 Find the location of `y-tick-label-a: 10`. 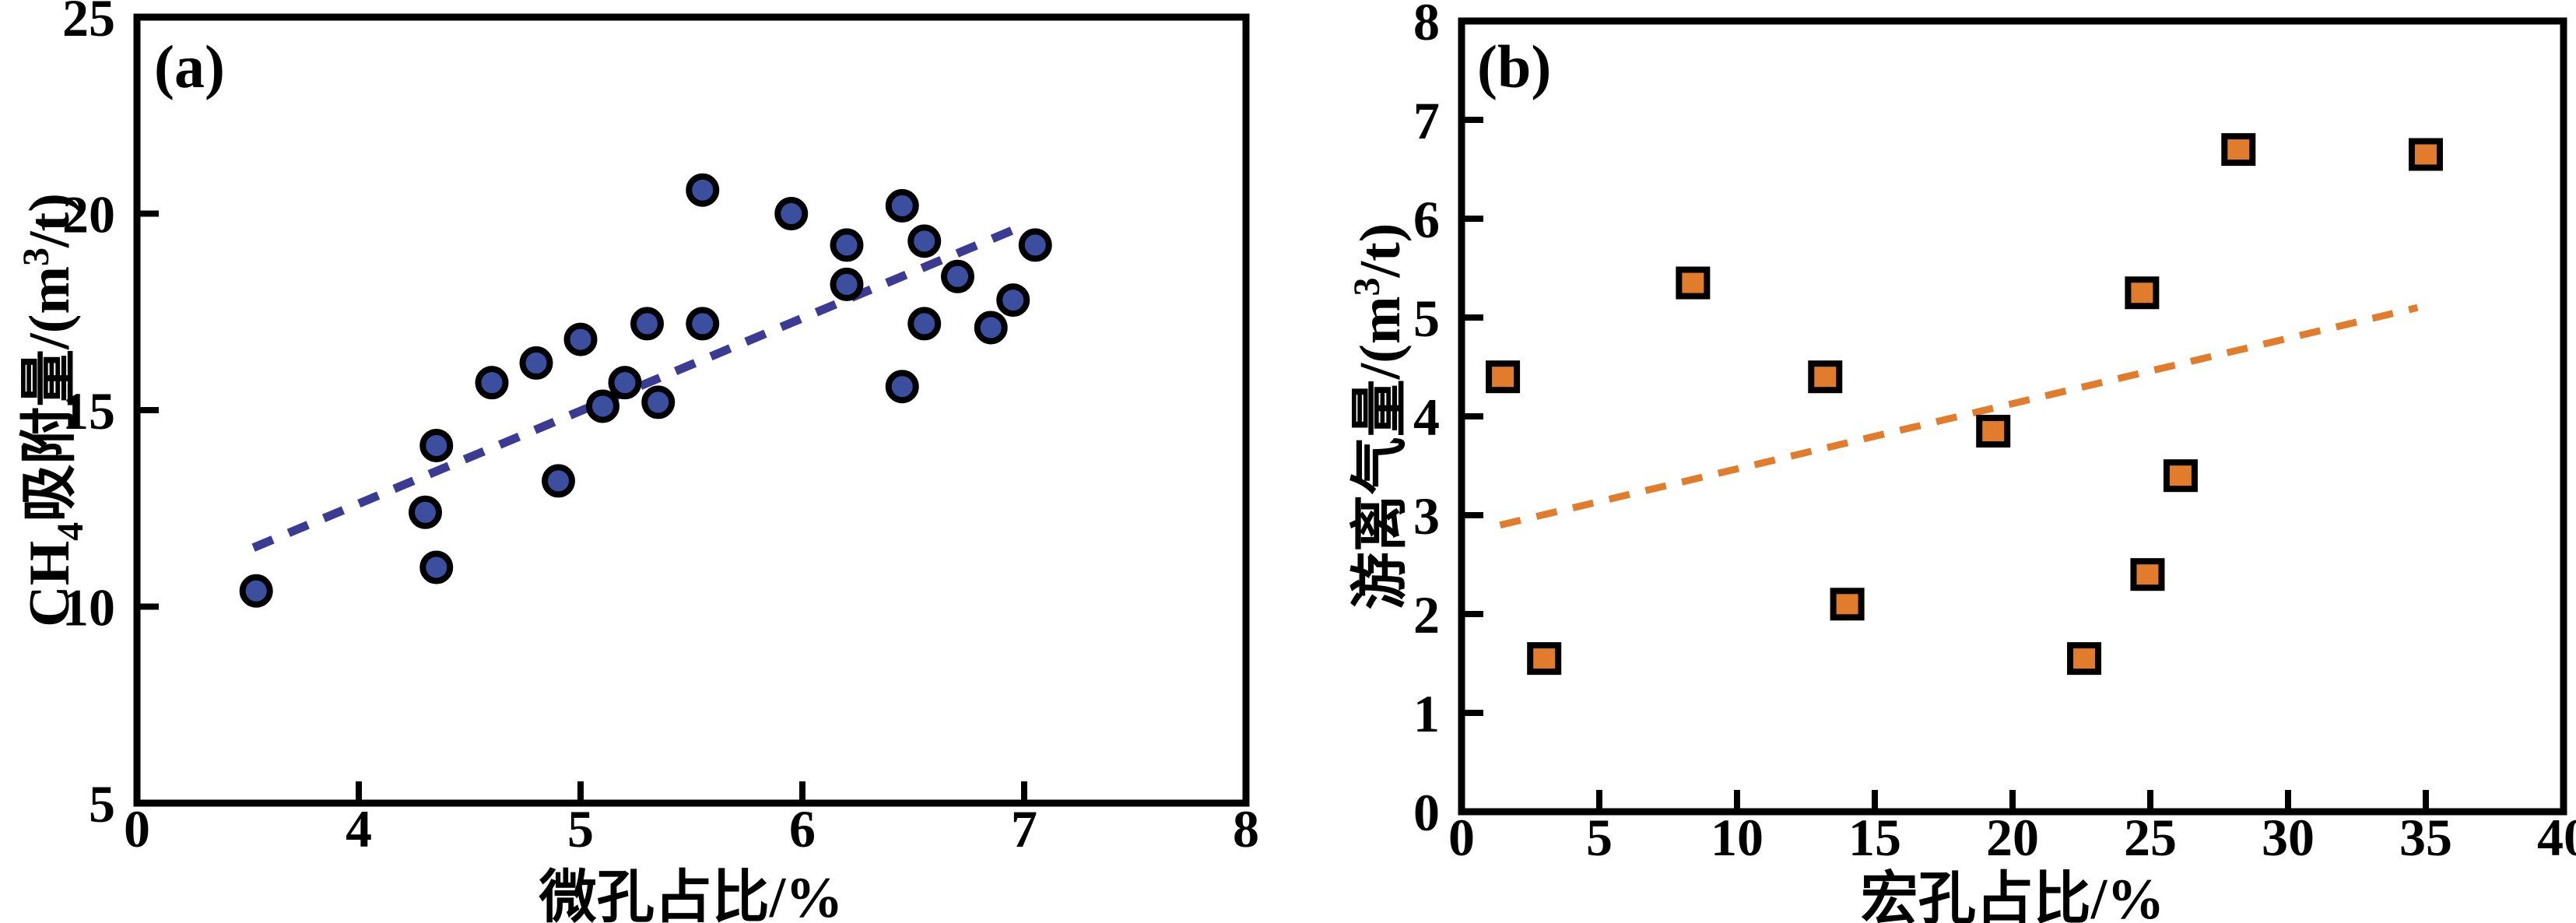

y-tick-label-a: 10 is located at coordinates (89, 607).